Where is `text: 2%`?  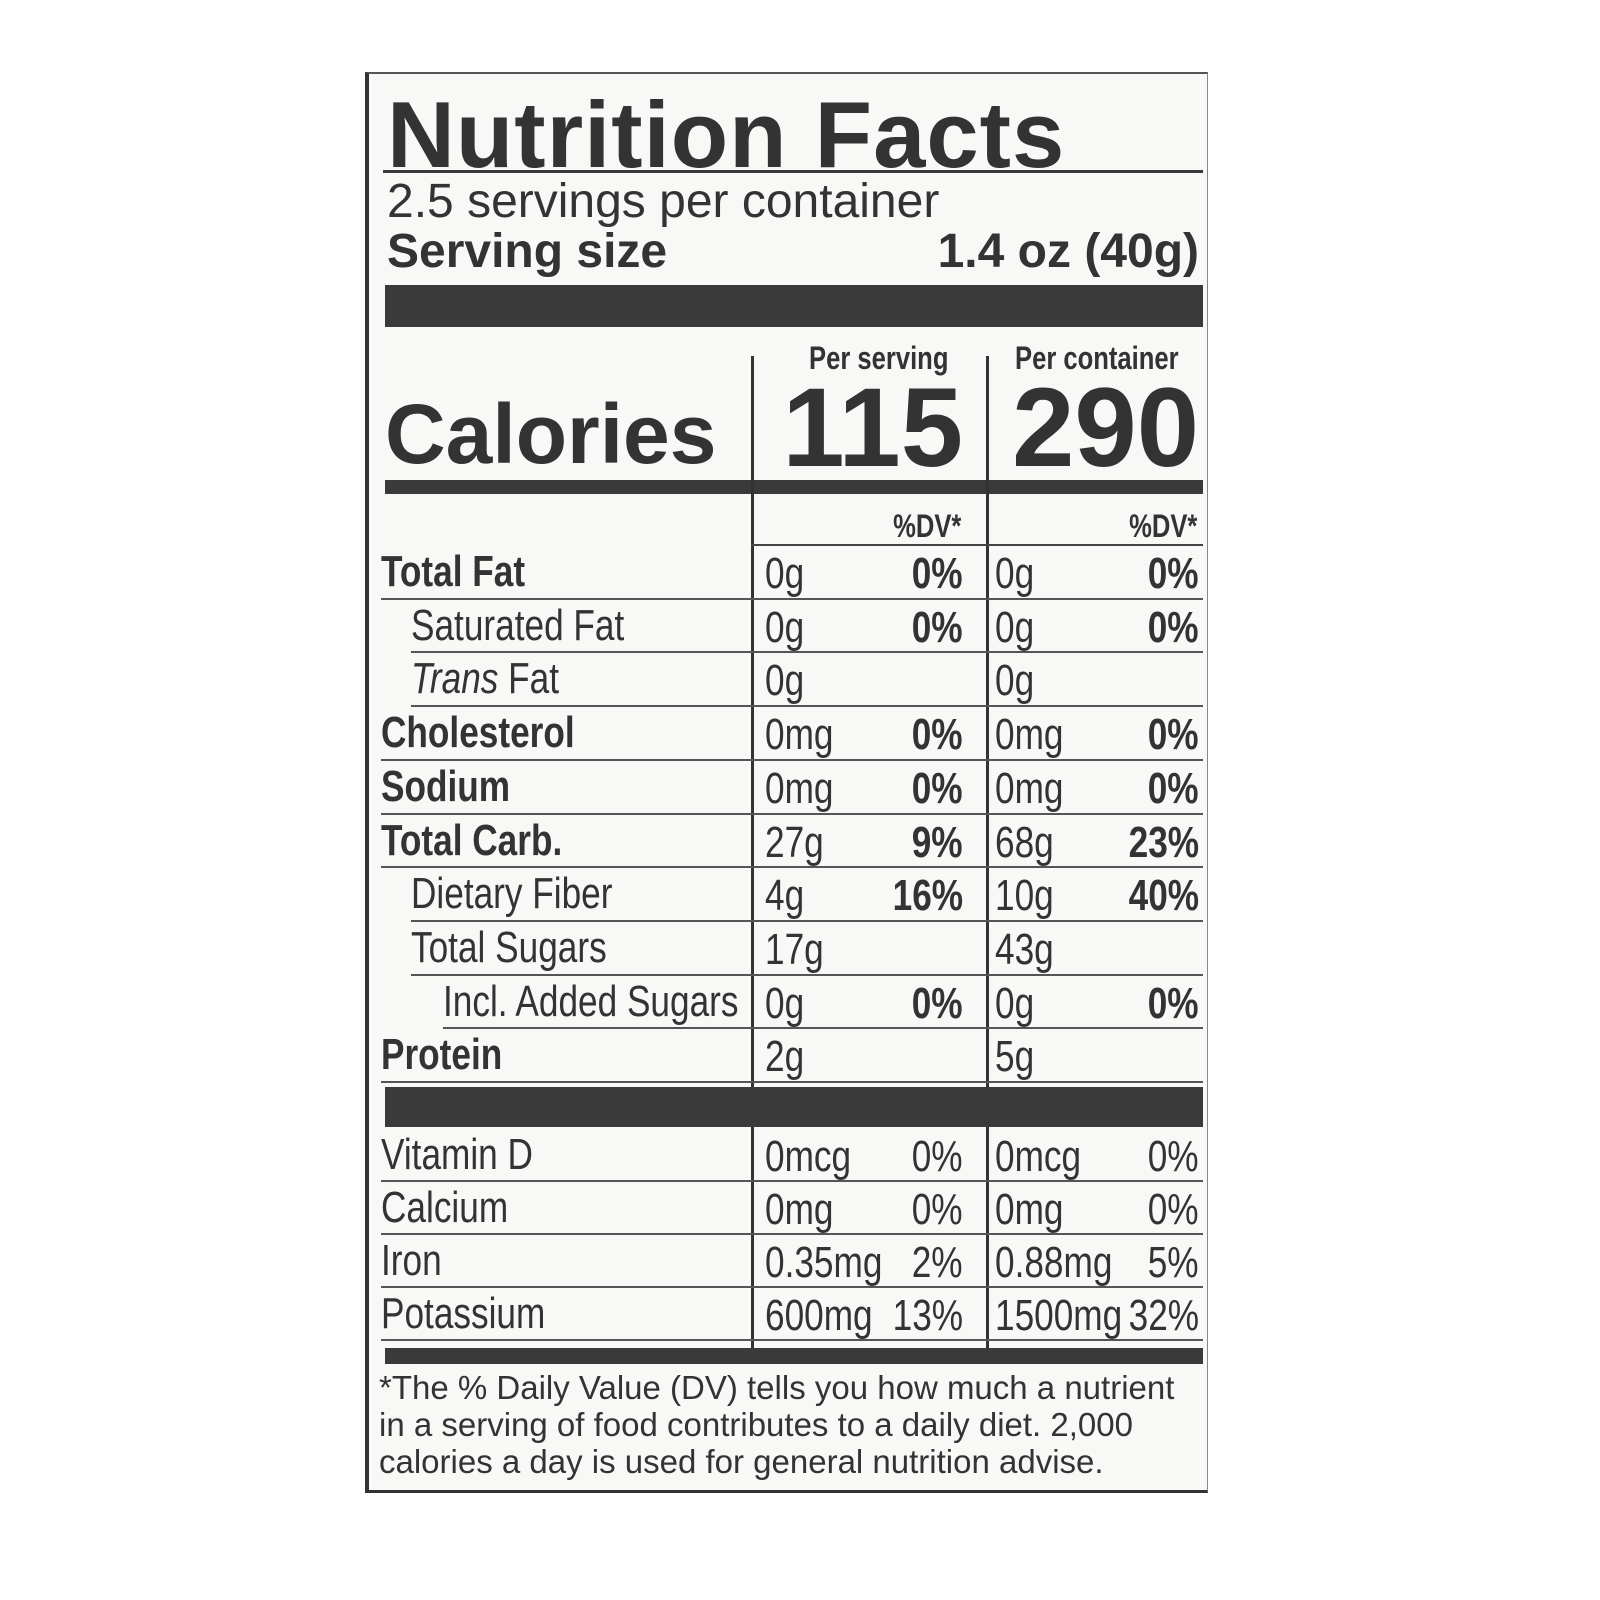
text: 2% is located at coordinates (937, 1262).